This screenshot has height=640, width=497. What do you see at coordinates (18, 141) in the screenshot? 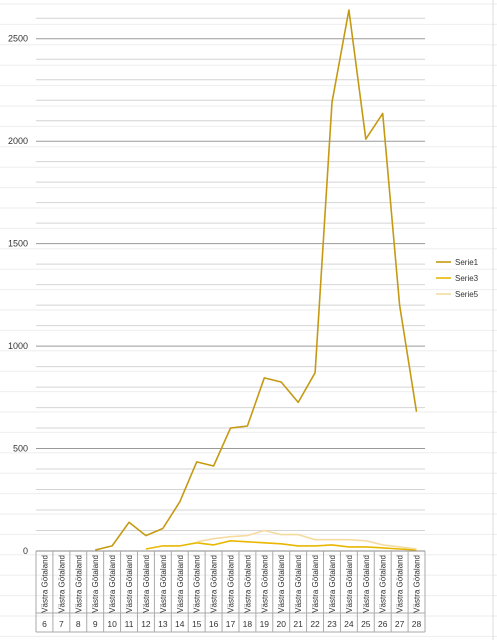
I see `y-tick-label: 2000` at bounding box center [18, 141].